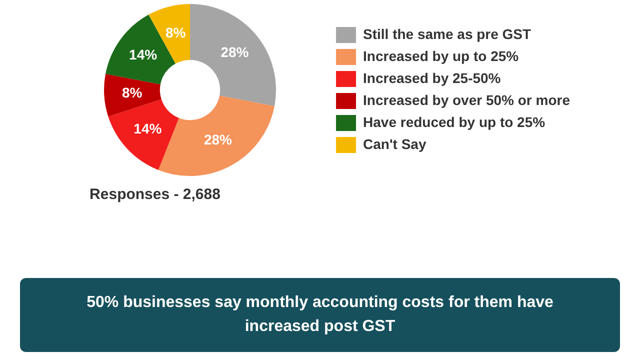 The height and width of the screenshot is (360, 640). Describe the element at coordinates (394, 144) in the screenshot. I see `legend-label: Can't Say` at that location.